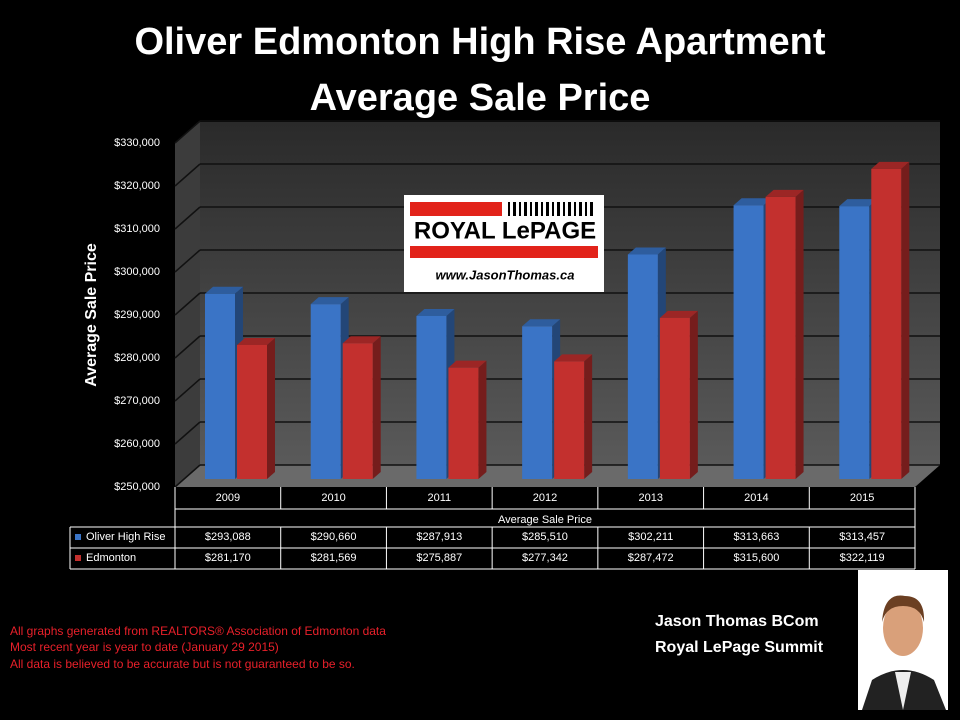 This screenshot has height=720, width=960. Describe the element at coordinates (545, 558) in the screenshot. I see `table-value: $277,342` at that location.